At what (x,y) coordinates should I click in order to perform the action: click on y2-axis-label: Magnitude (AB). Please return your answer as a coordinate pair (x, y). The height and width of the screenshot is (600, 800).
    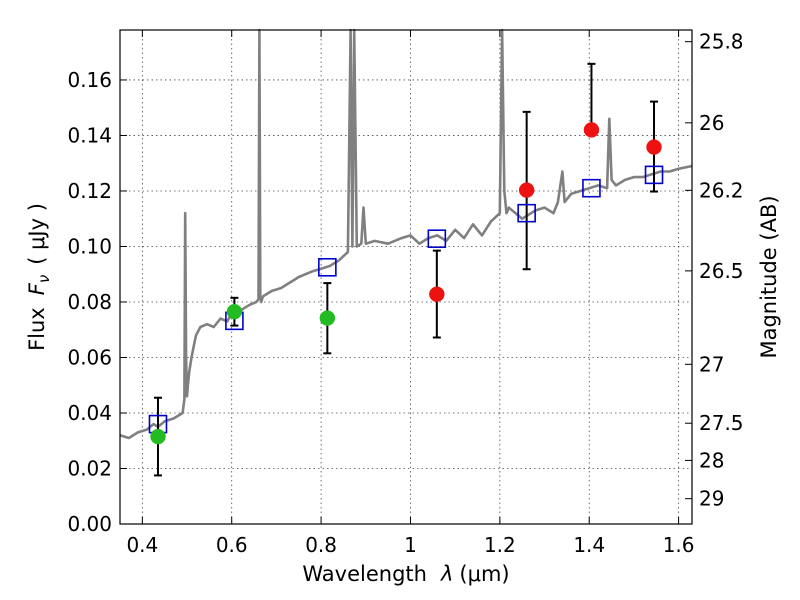
    Looking at the image, I should click on (769, 276).